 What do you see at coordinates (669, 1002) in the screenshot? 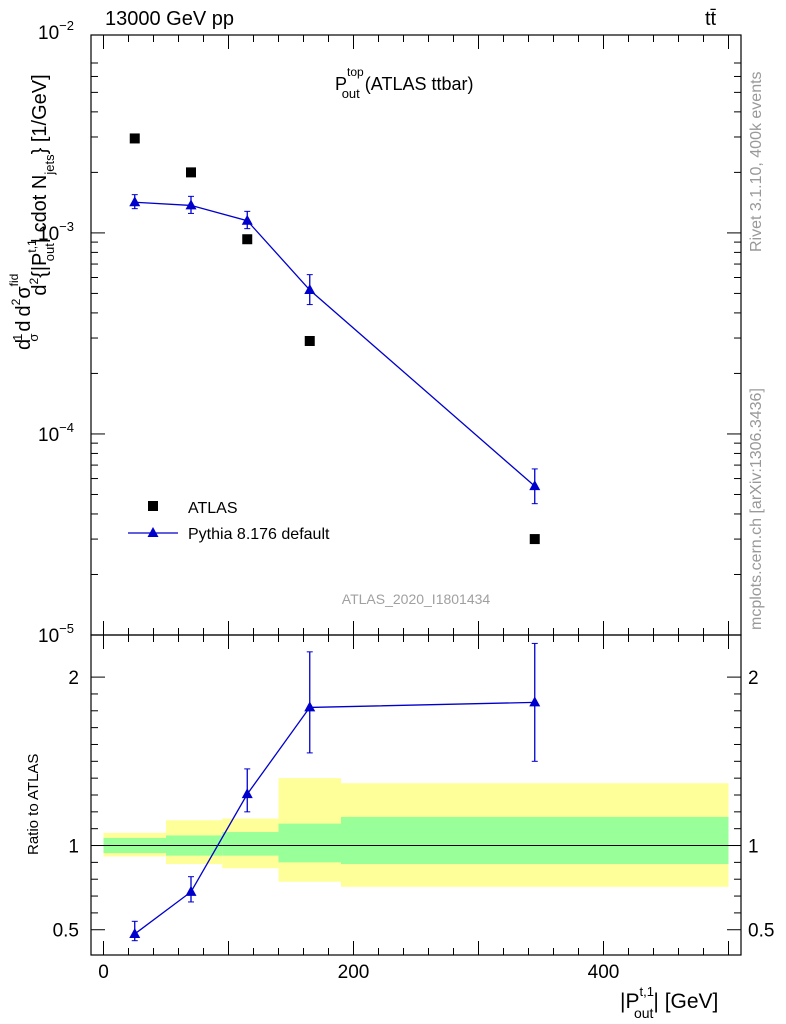
I see `x-axis-title: |Pt,1 out| [GeV]` at bounding box center [669, 1002].